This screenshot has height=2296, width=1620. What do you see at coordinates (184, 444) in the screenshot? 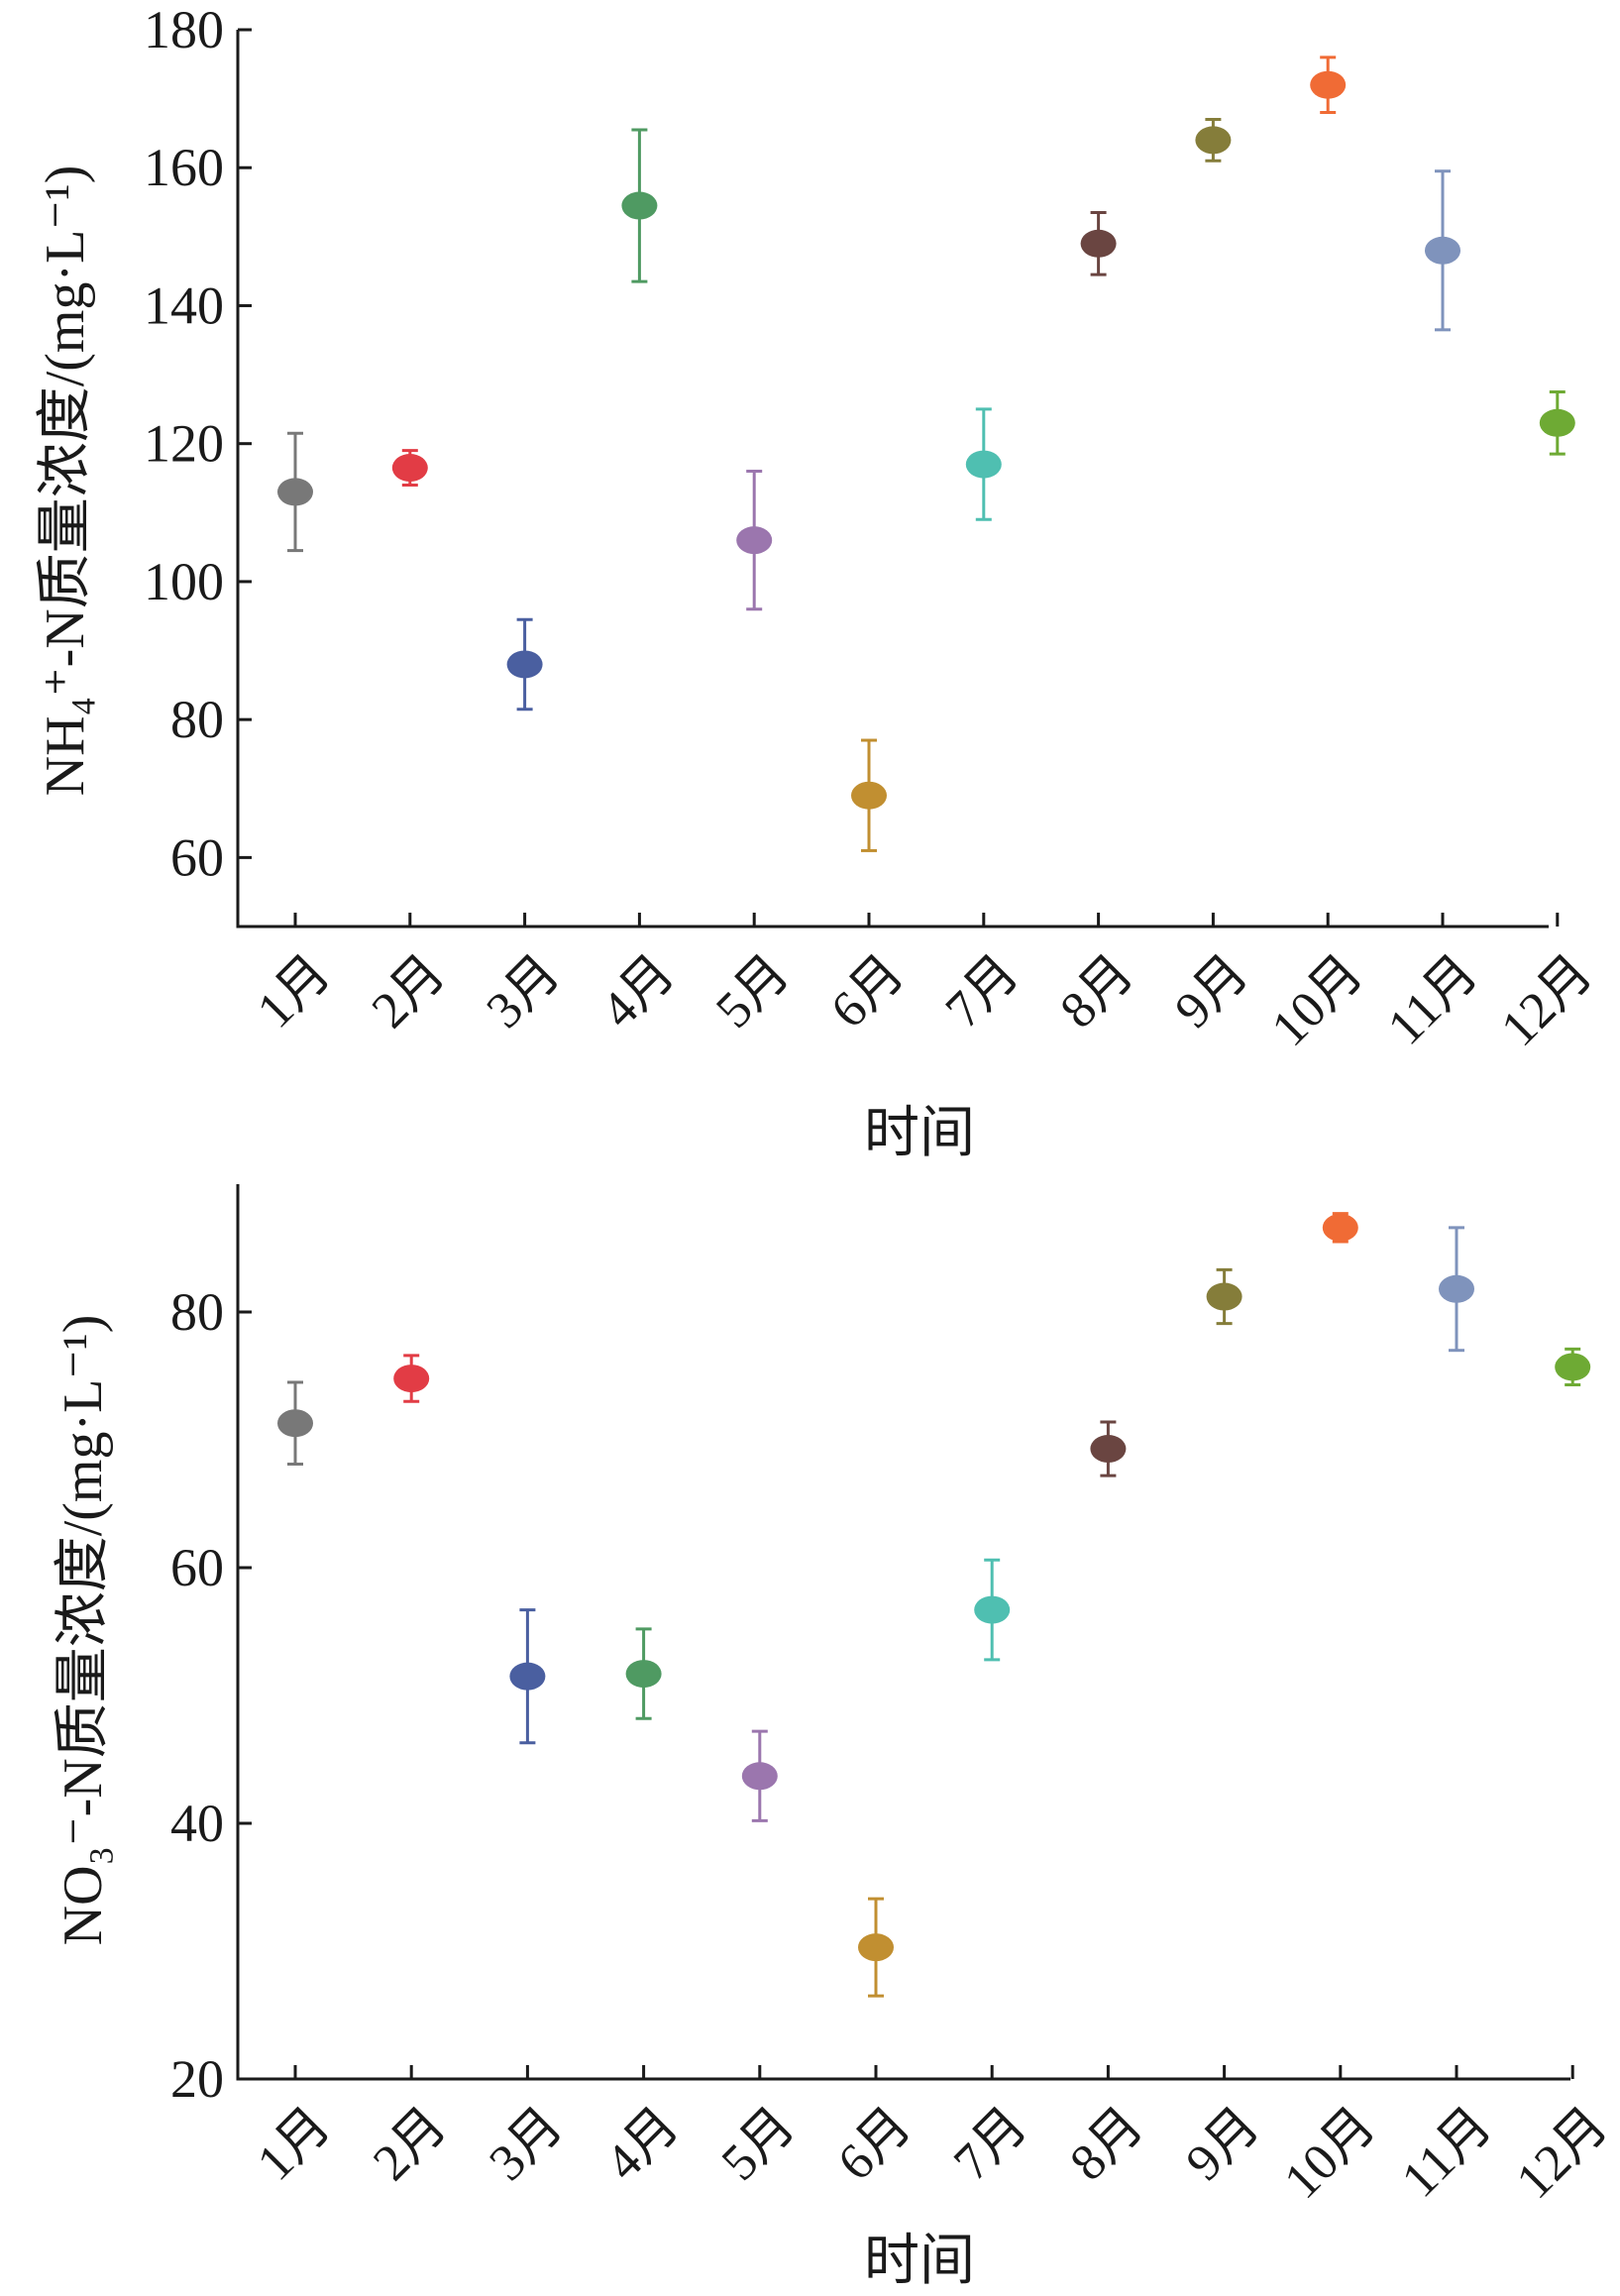
I see `nh4-y-tick-label: 120` at bounding box center [184, 444].